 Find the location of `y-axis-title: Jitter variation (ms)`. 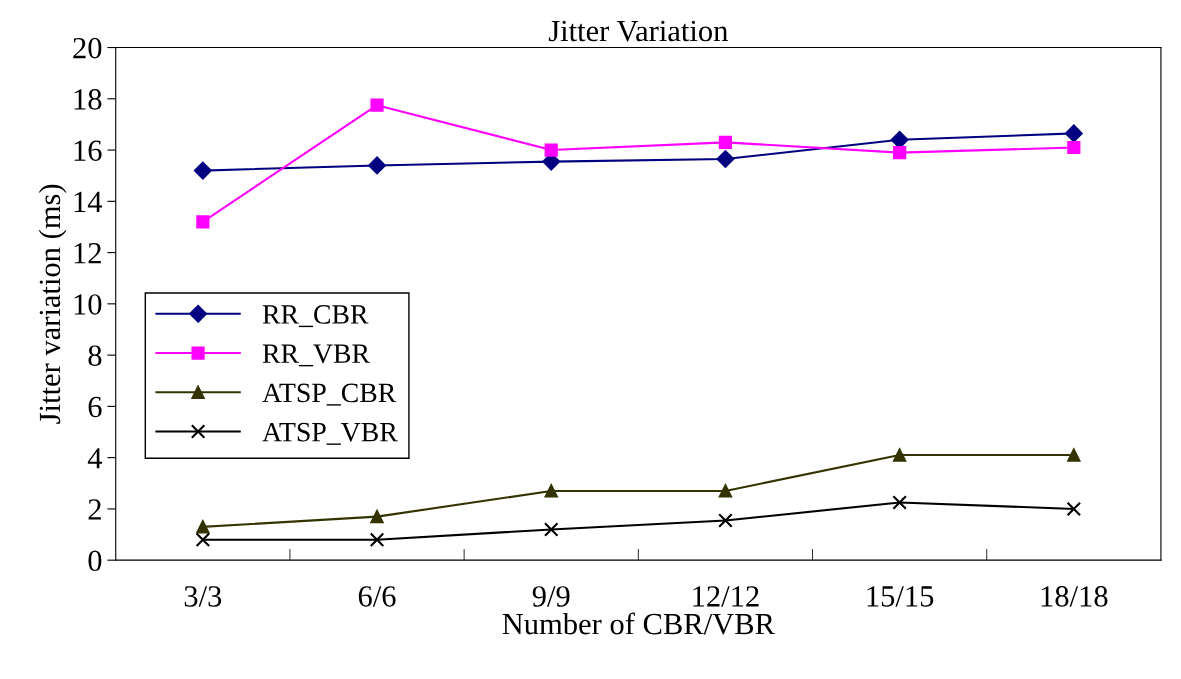

y-axis-title: Jitter variation (ms) is located at coordinates (52, 304).